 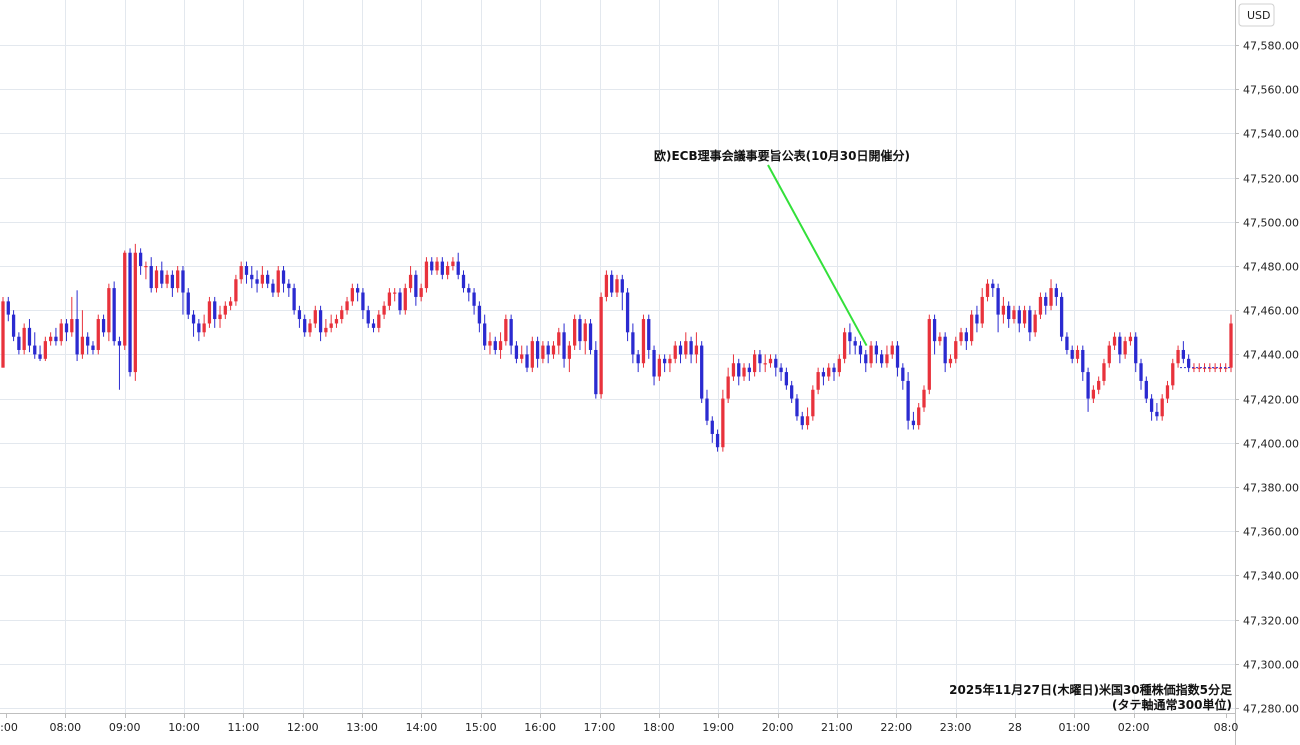 What do you see at coordinates (540, 727) in the screenshot?
I see `x-tick-label: 16:00` at bounding box center [540, 727].